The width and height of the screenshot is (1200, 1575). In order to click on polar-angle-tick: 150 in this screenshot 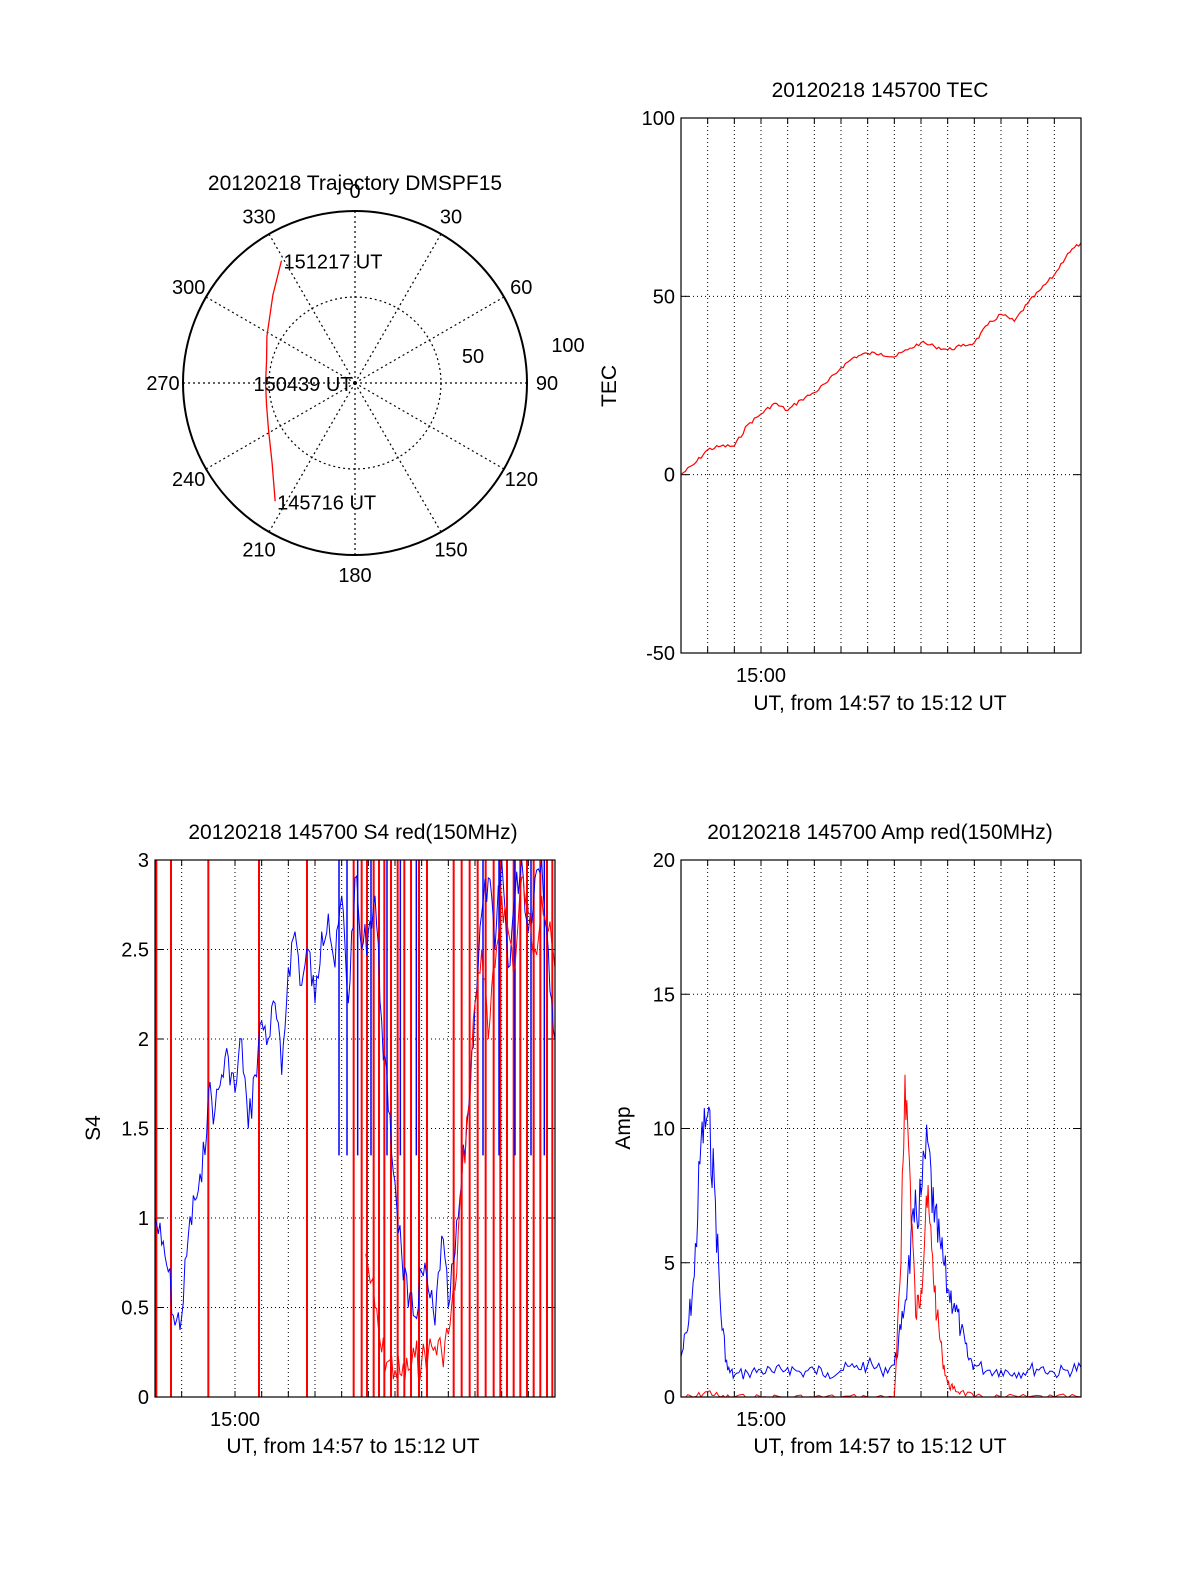, I will do `click(450, 550)`.